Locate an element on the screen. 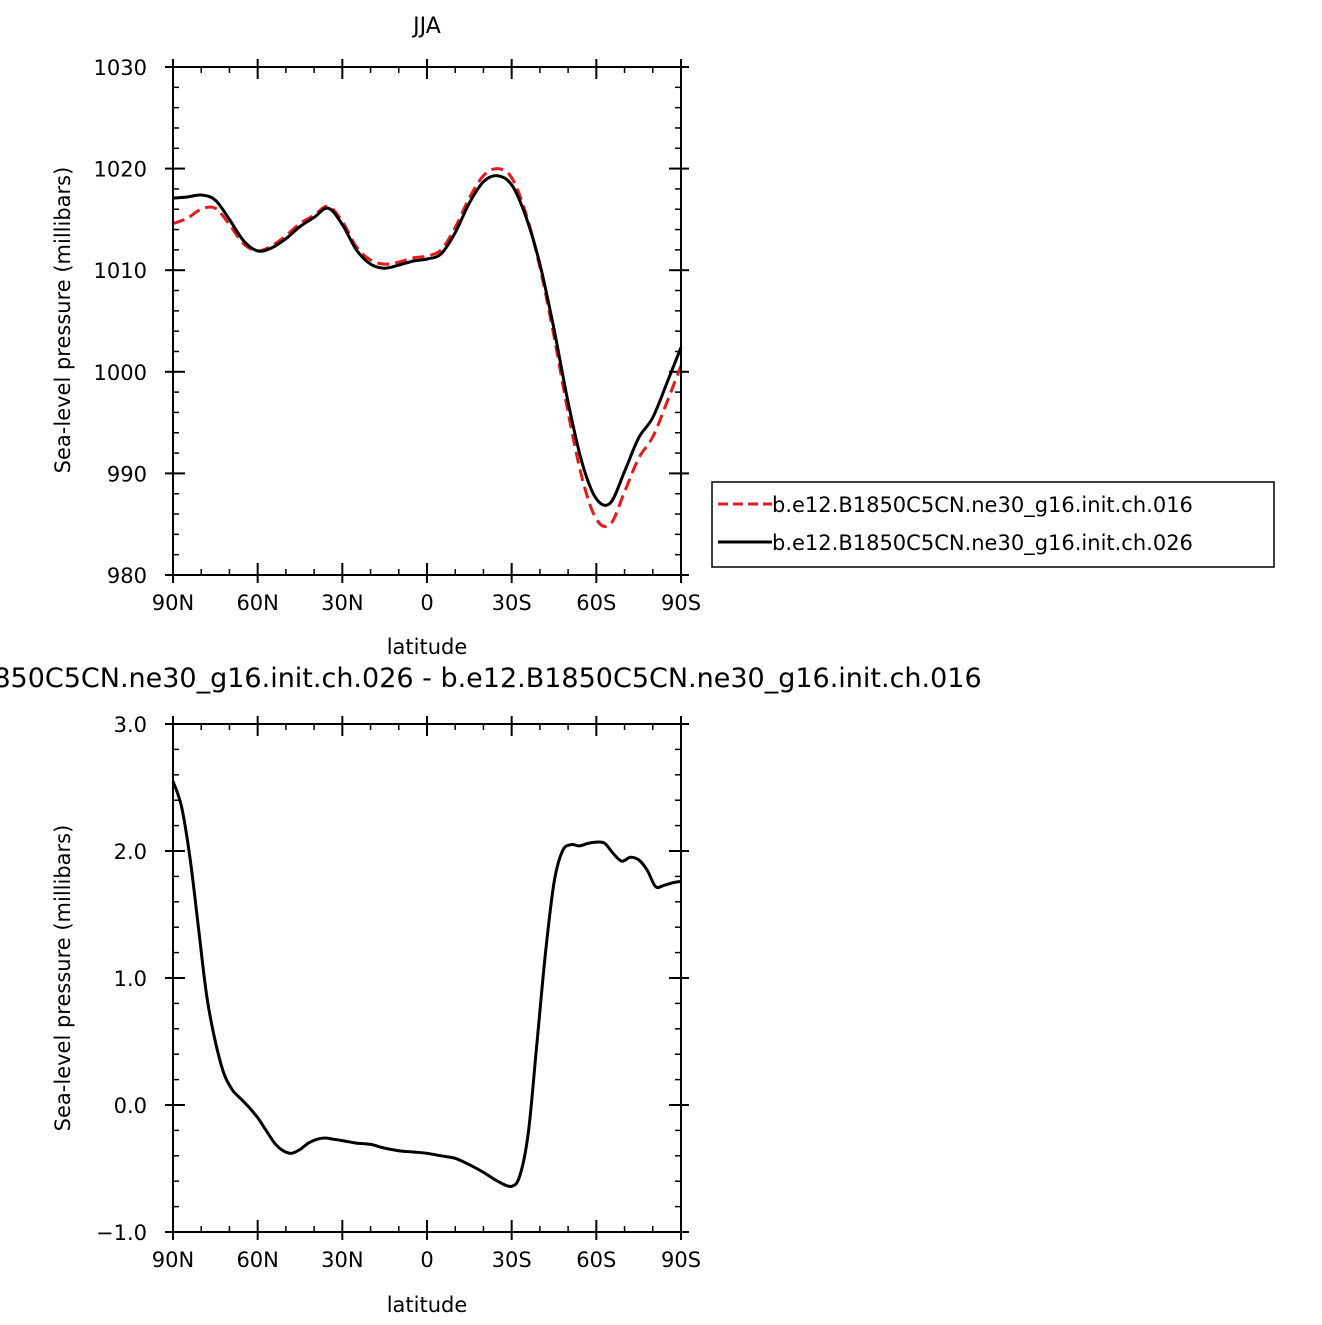  bottom-x-axis-label: latitude is located at coordinates (427, 1305).